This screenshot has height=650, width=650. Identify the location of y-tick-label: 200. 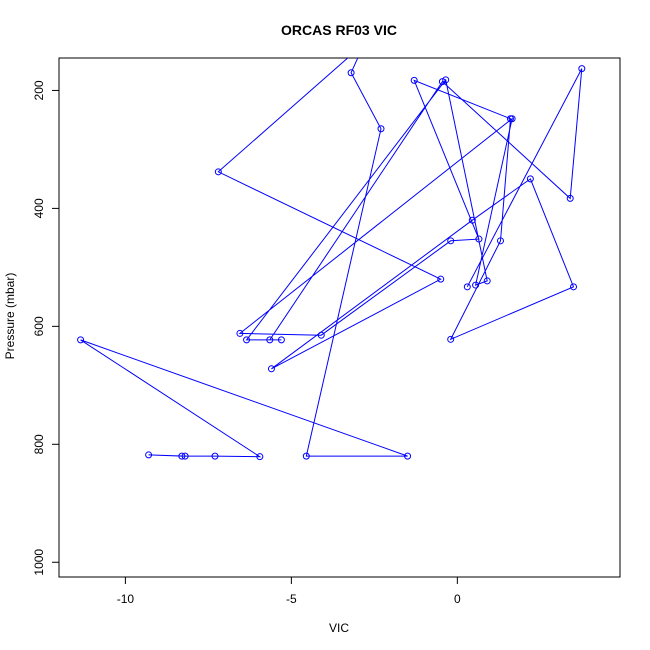
(39, 90).